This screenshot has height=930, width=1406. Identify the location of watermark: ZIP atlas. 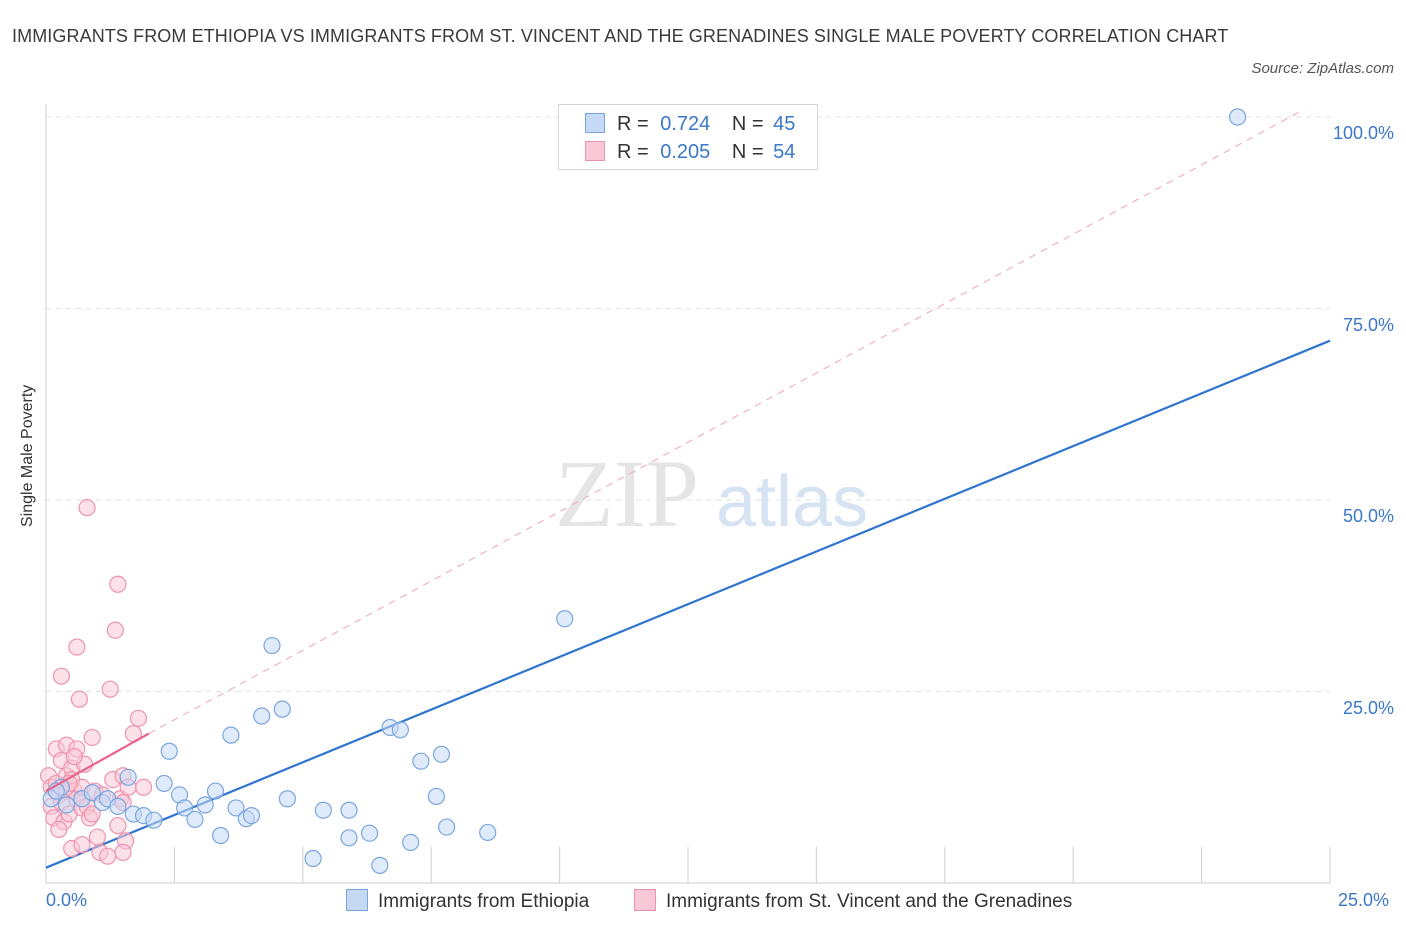
(711, 493).